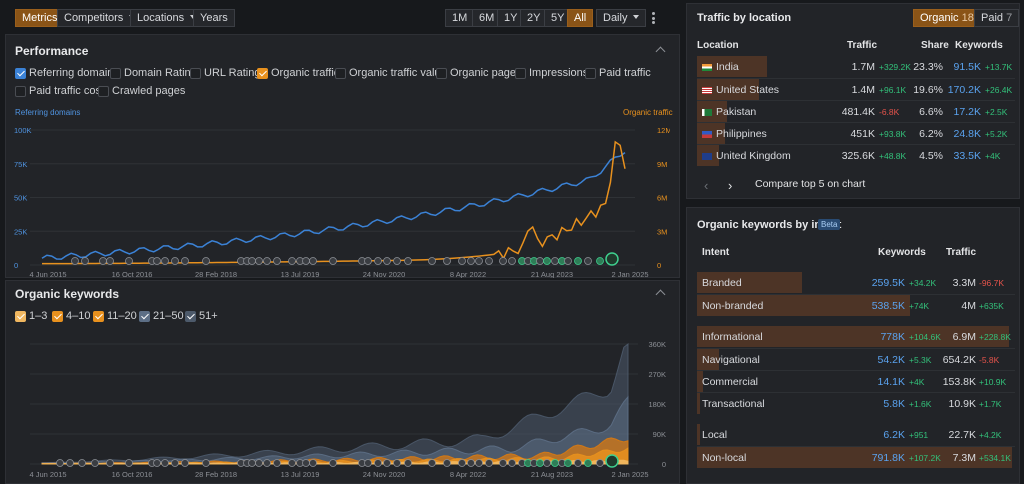 The image size is (1024, 484). Describe the element at coordinates (862, 45) in the screenshot. I see `col-traffic: Traffic` at that location.